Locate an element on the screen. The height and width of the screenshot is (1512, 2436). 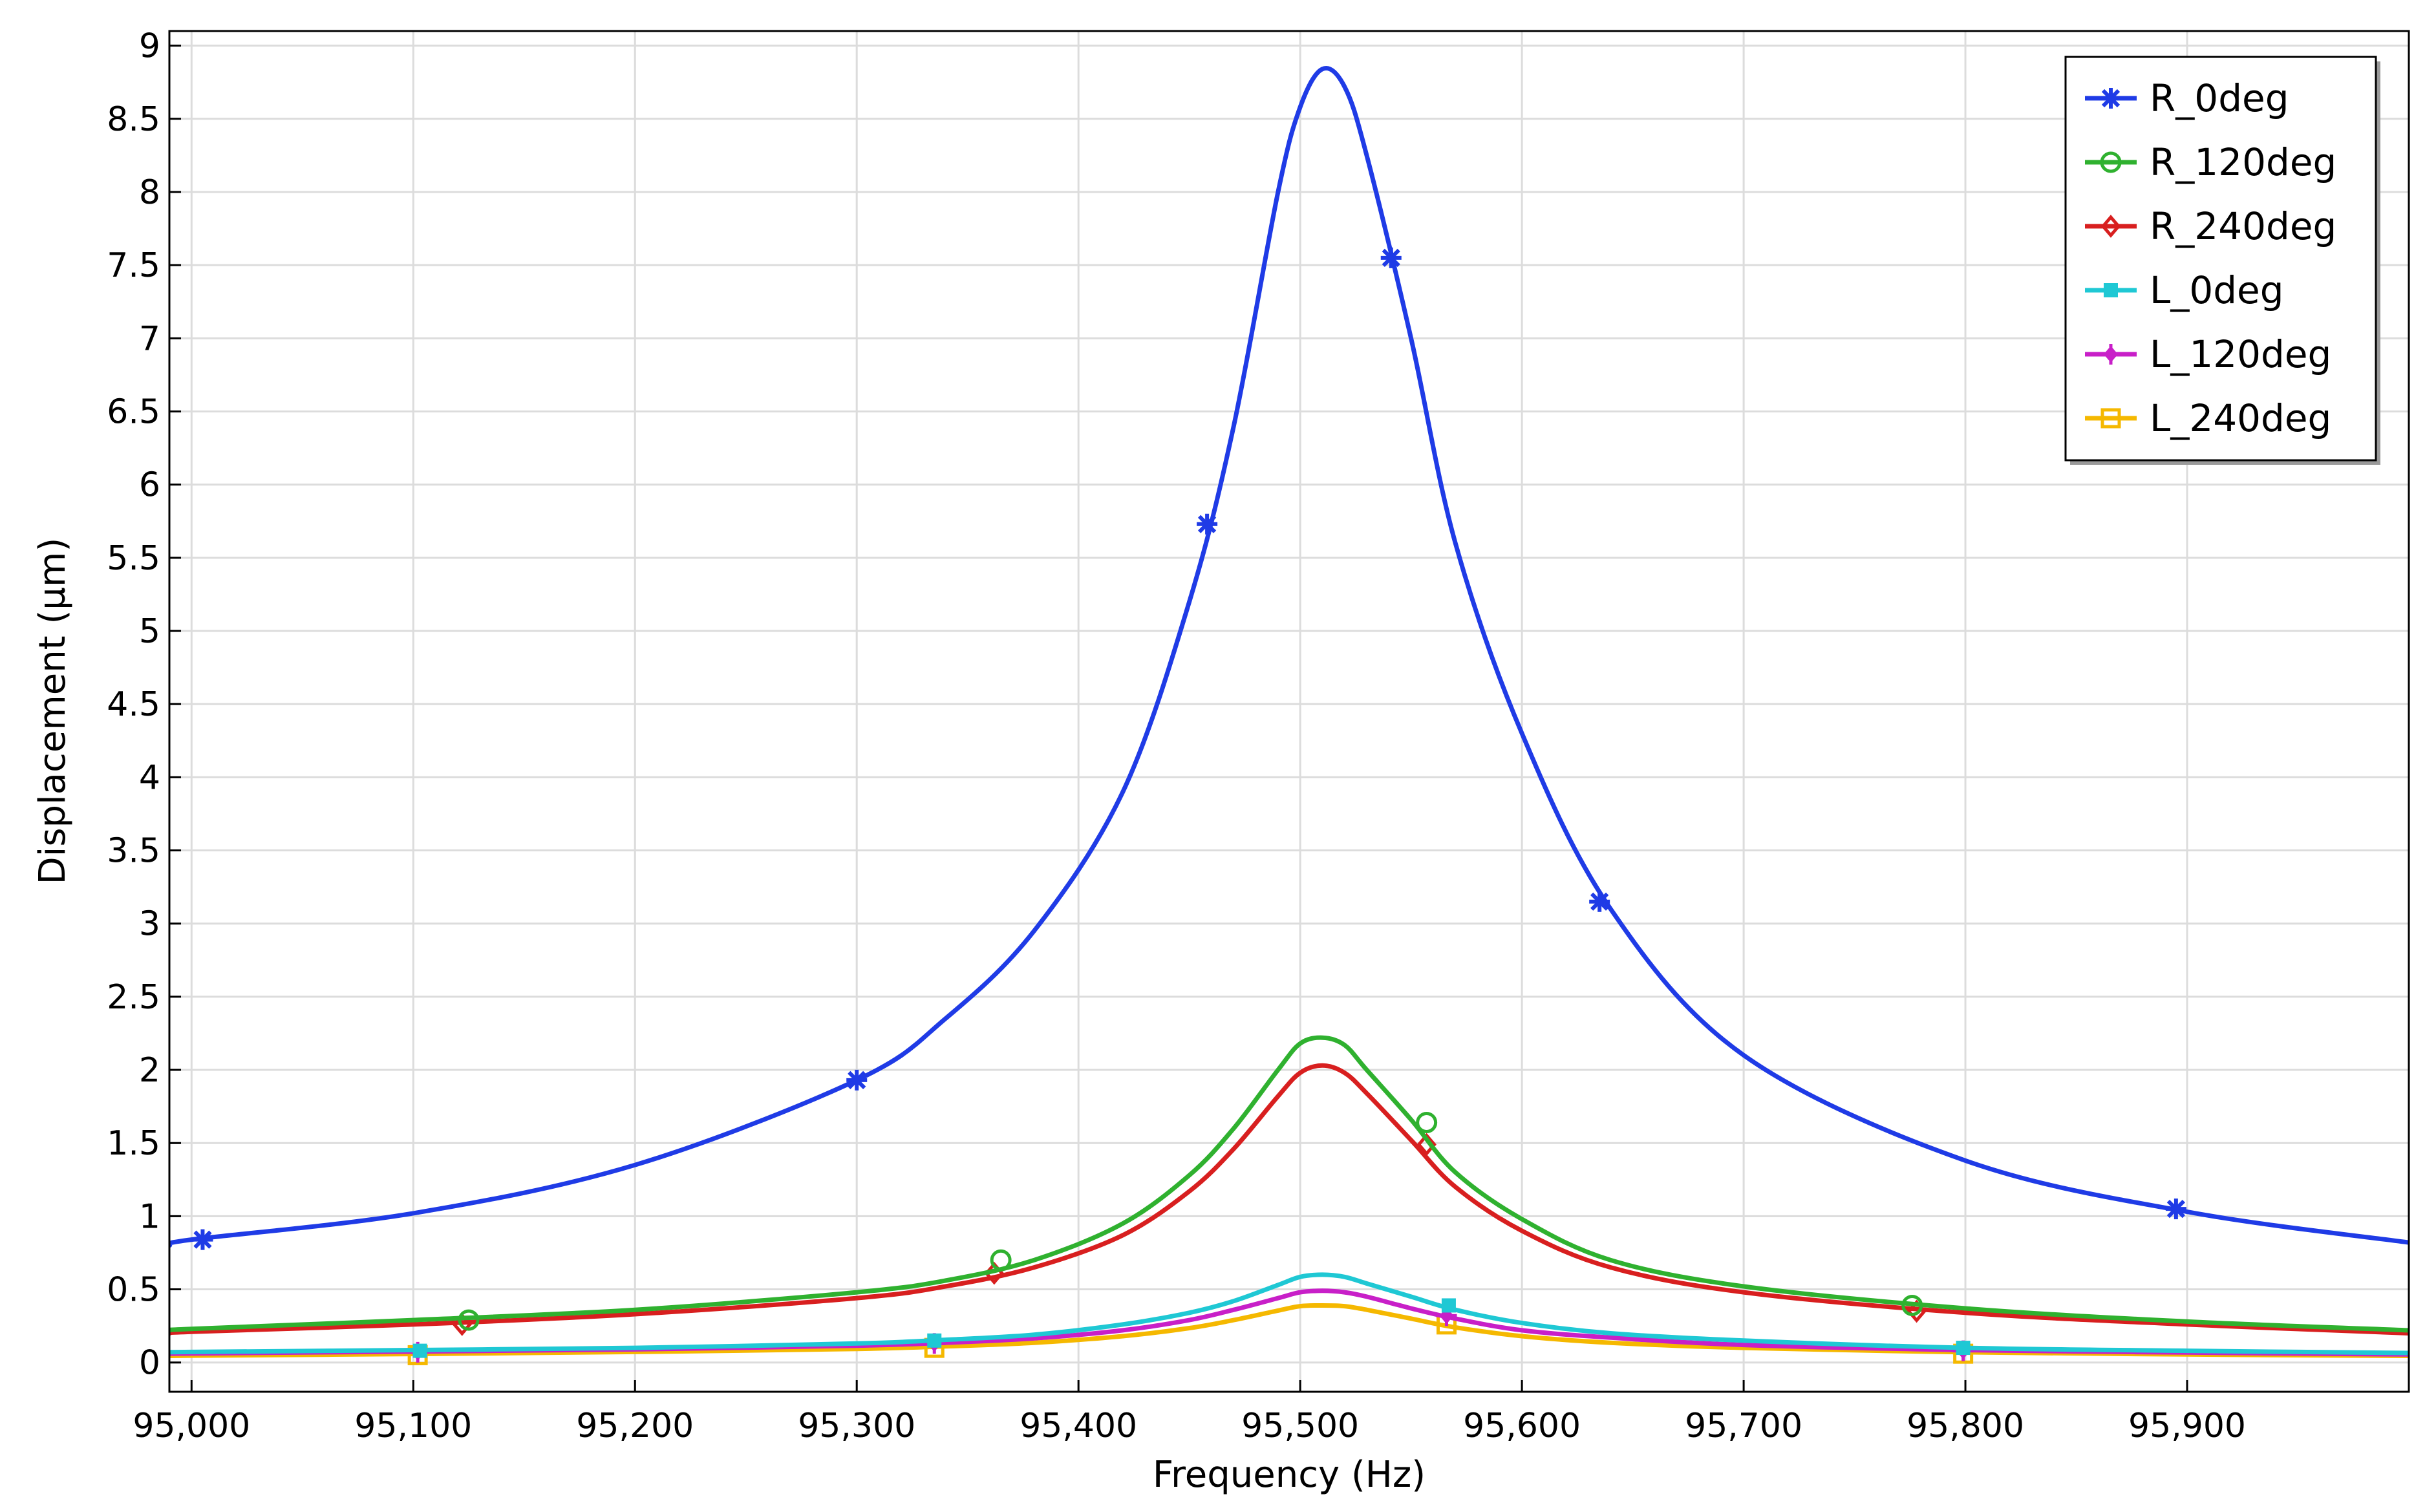
series-line-L_0deg is located at coordinates (1289, 1314).